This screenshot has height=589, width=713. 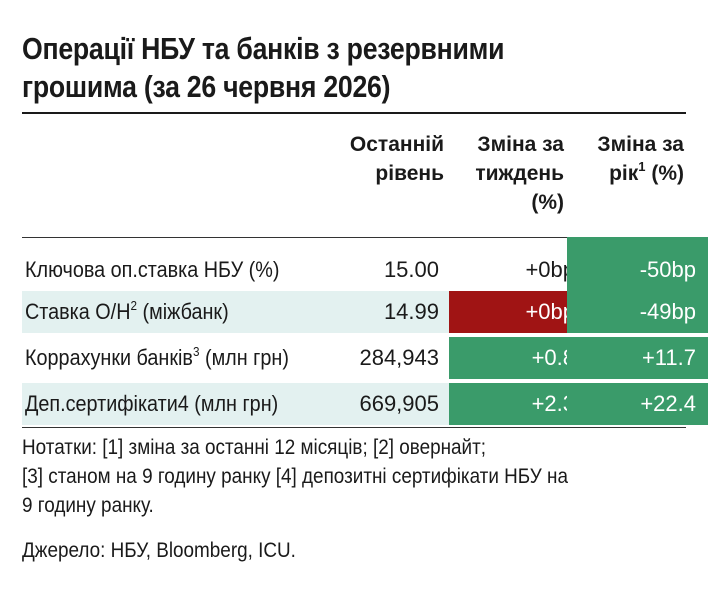 What do you see at coordinates (109, 357) in the screenshot?
I see `row-label-text: Корраxунки банків` at bounding box center [109, 357].